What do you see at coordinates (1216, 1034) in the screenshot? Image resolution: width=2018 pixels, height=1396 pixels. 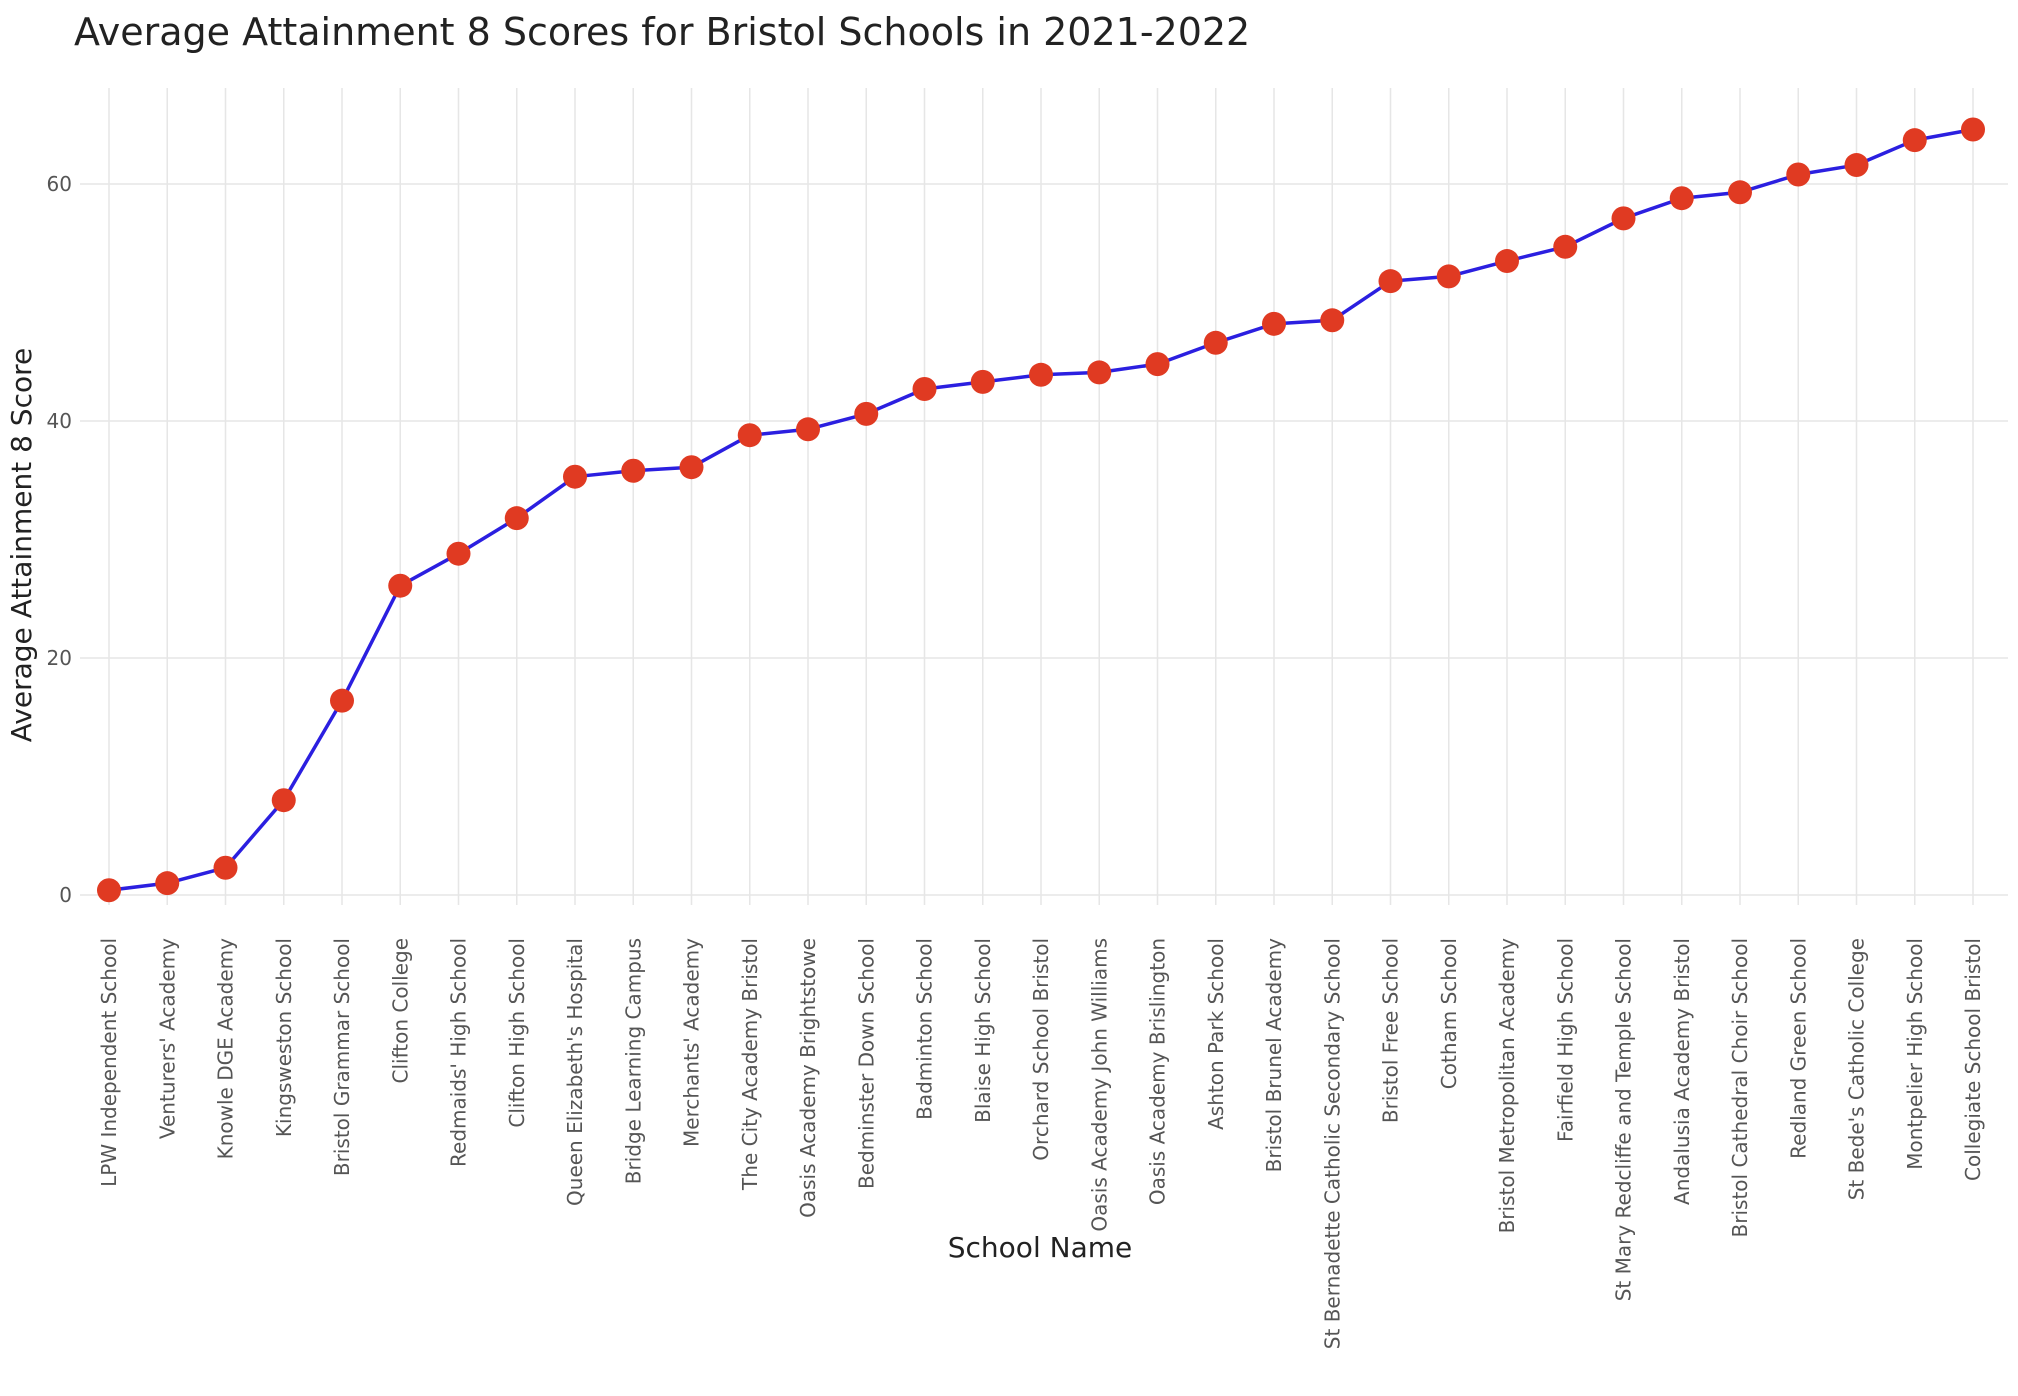 I see `x-tick-label: Ashton Park School` at bounding box center [1216, 1034].